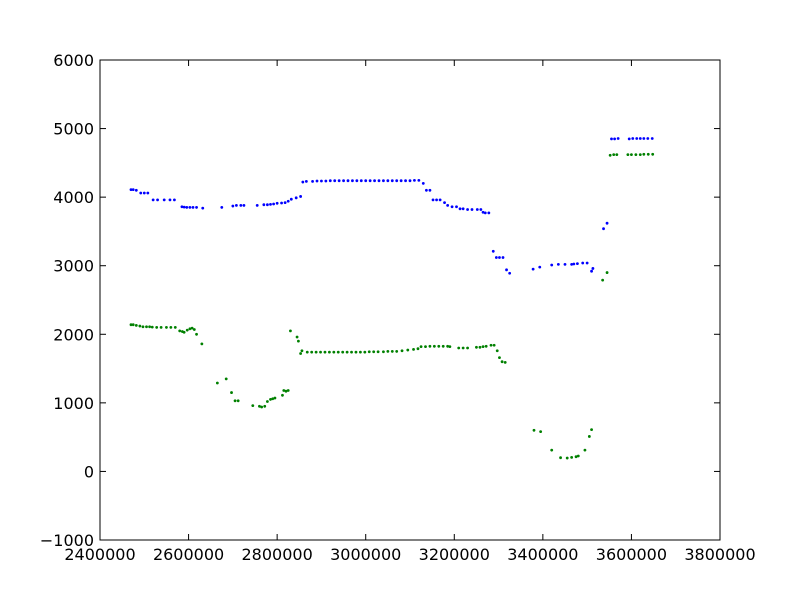  I want to click on y-tick-label: 2000, so click(73, 334).